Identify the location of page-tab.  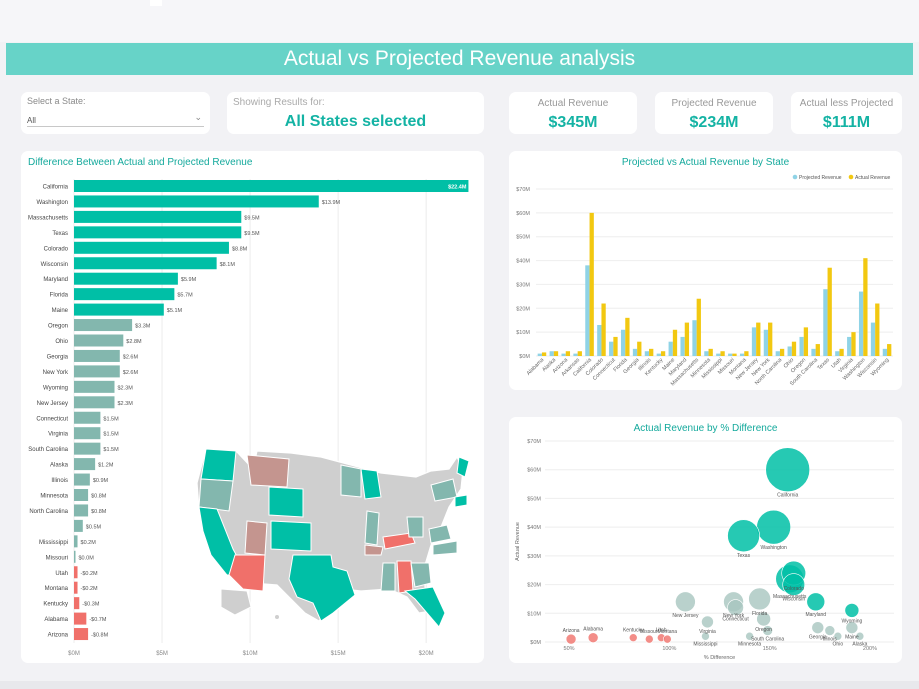
(156, 3).